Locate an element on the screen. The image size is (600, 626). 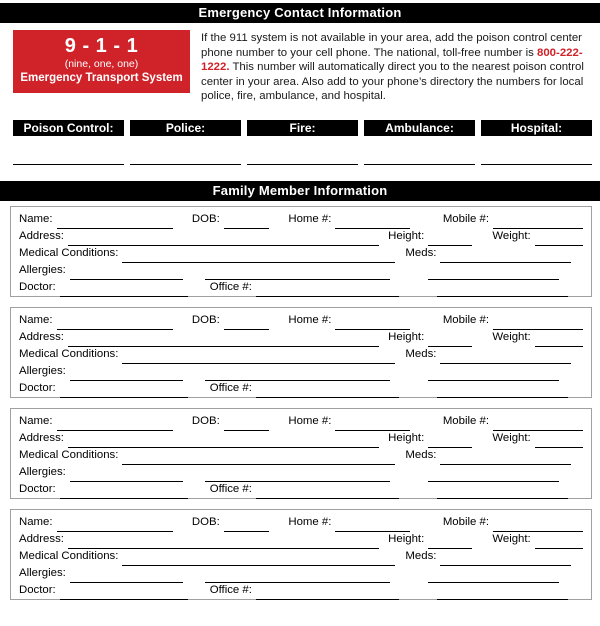
label-allergies: Allergies: is located at coordinates (42, 269).